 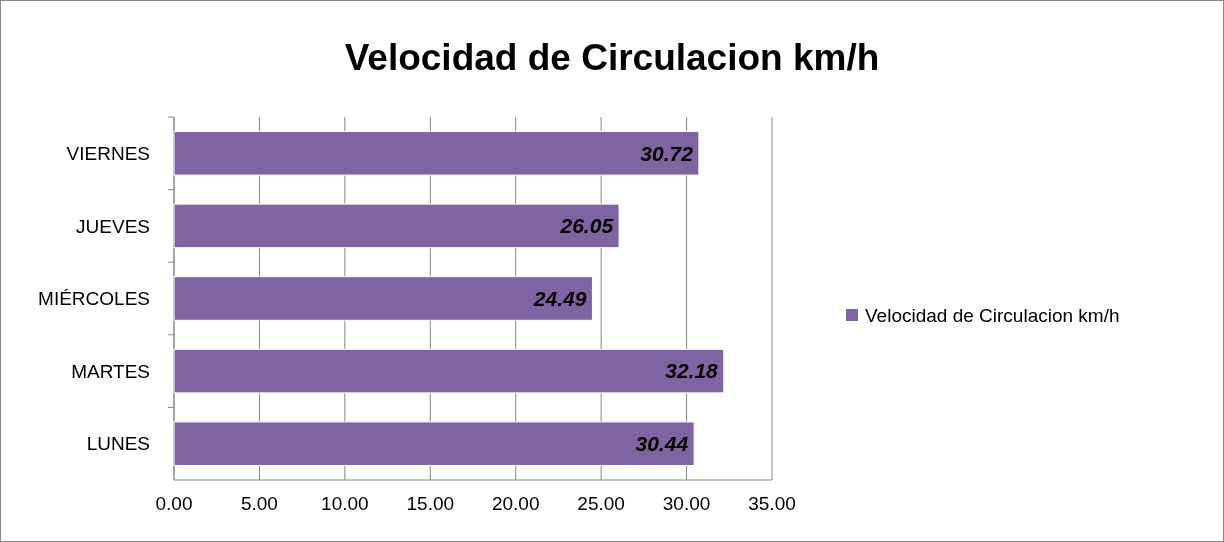 I want to click on legend-label: Velocidad de Circulacion km/h, so click(x=992, y=315).